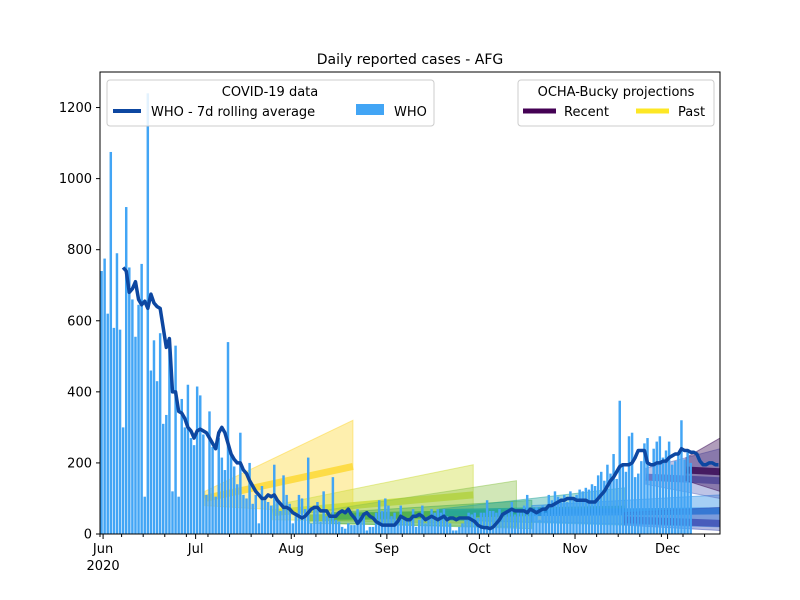 This screenshot has height=600, width=800. What do you see at coordinates (75, 179) in the screenshot?
I see `y-tick-label: 1000` at bounding box center [75, 179].